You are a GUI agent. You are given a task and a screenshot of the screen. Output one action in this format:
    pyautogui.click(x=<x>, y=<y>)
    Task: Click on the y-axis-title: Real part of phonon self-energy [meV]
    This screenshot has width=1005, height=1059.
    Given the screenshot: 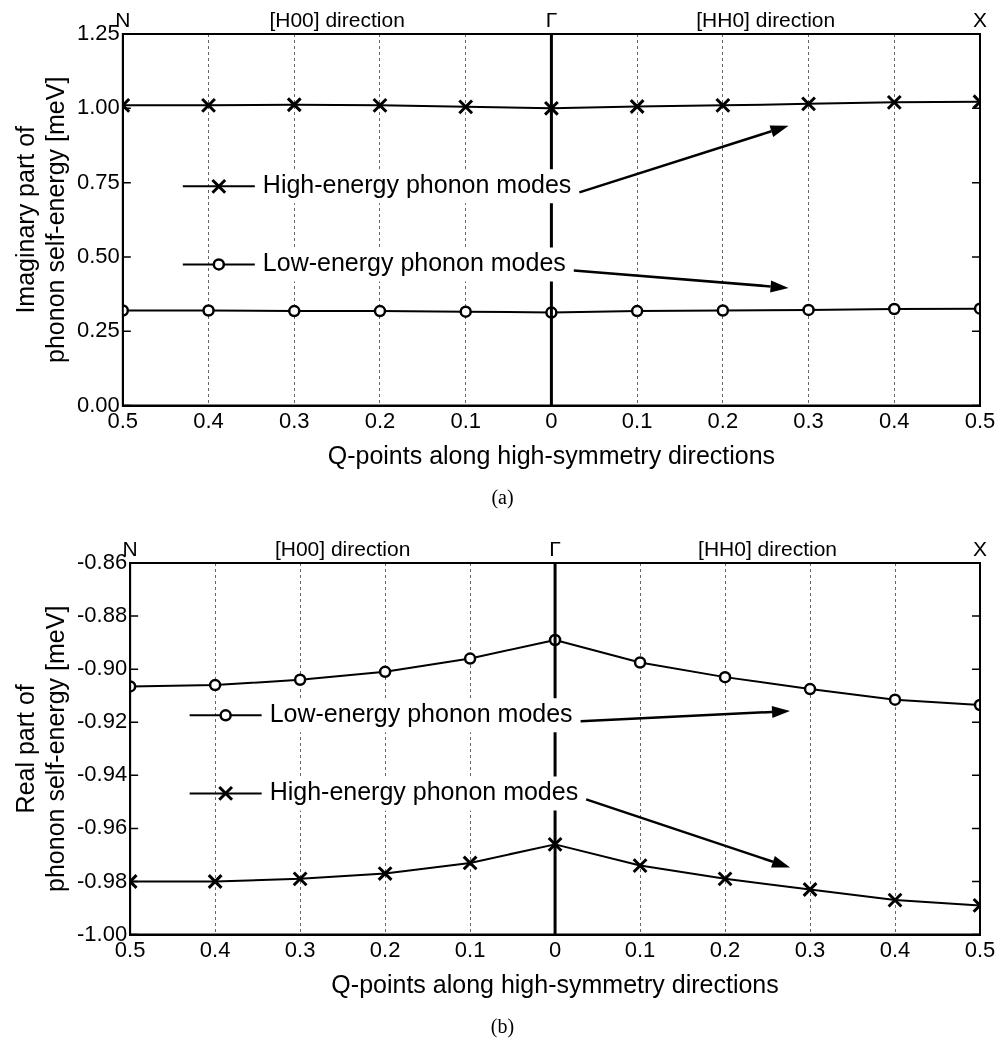 What is the action you would take?
    pyautogui.click(x=39, y=748)
    